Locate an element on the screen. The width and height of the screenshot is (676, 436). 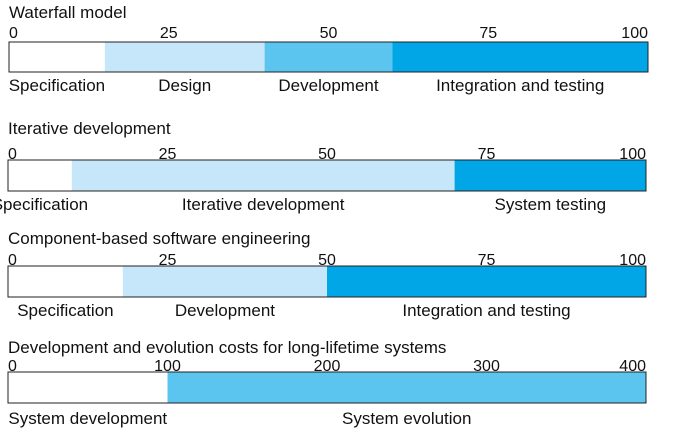
segment-label: Design is located at coordinates (184, 85).